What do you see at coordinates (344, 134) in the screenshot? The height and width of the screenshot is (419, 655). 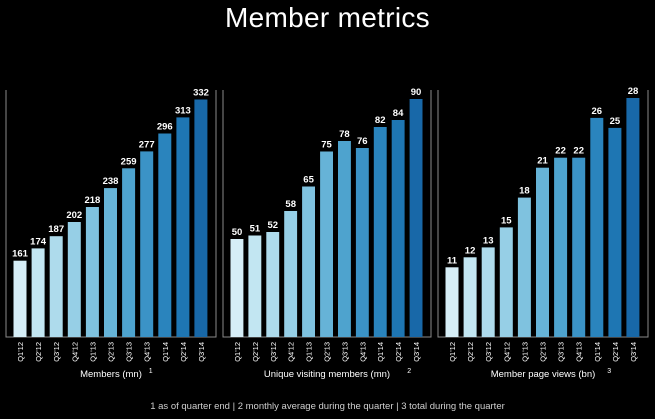 I see `data-label: 78` at bounding box center [344, 134].